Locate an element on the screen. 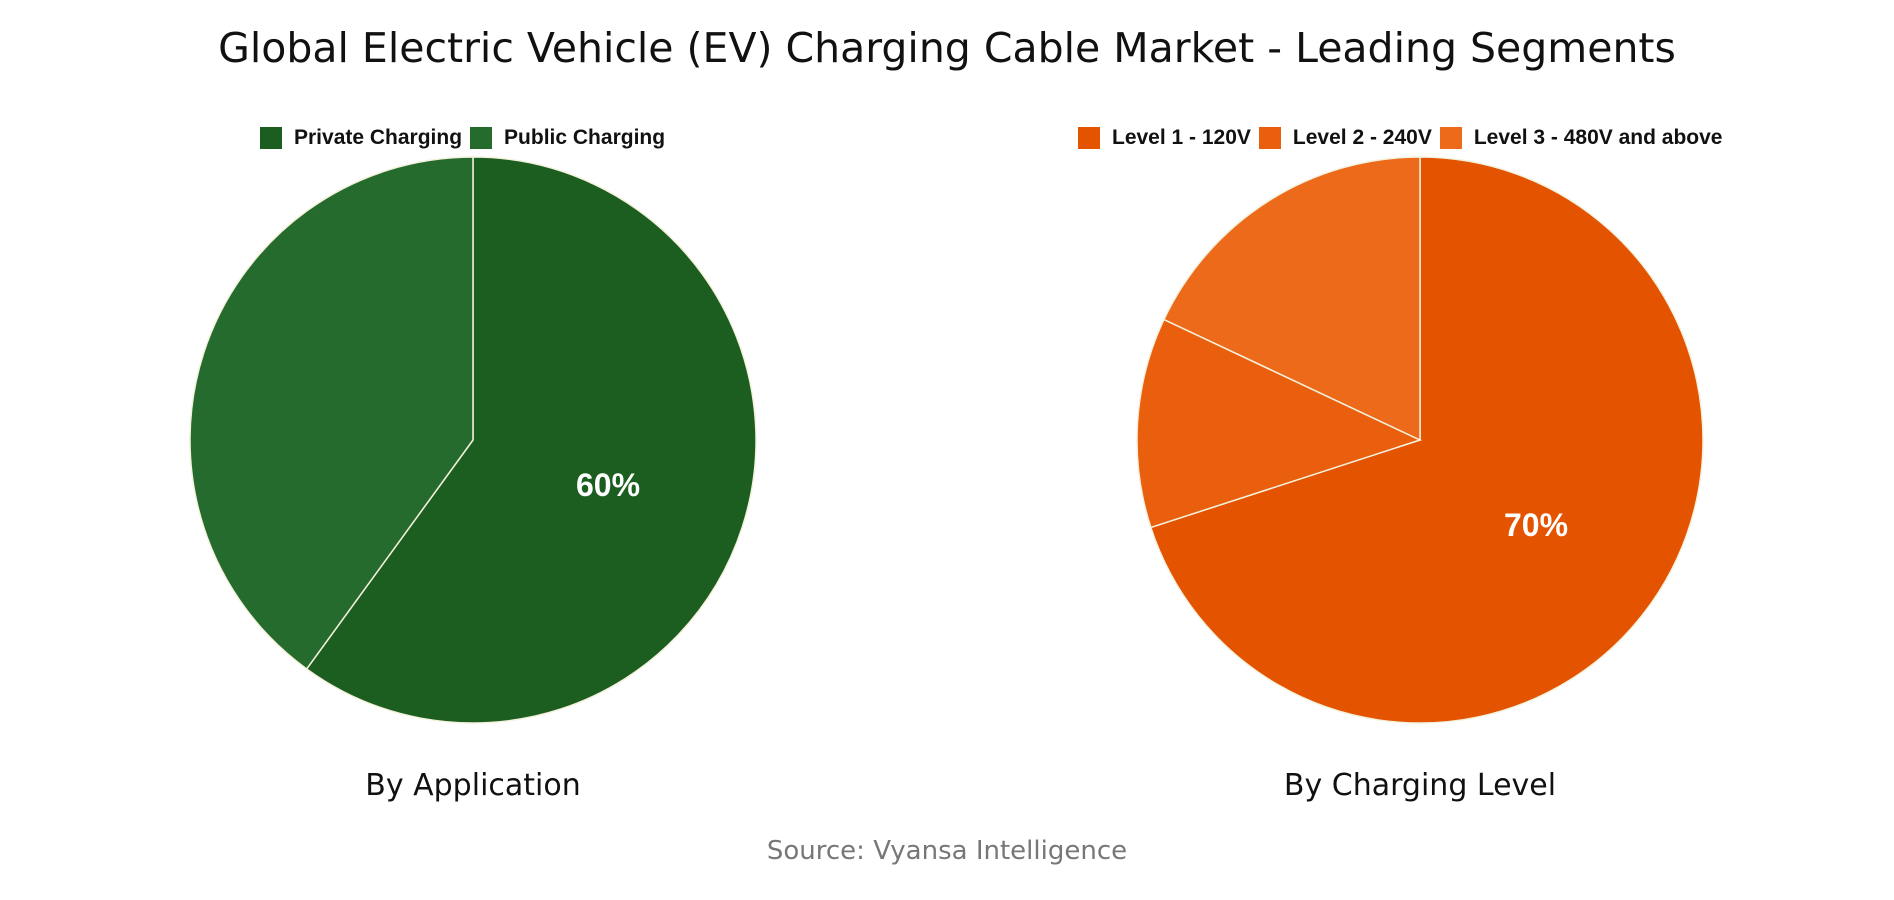  legend-label: Public Charging is located at coordinates (585, 137).